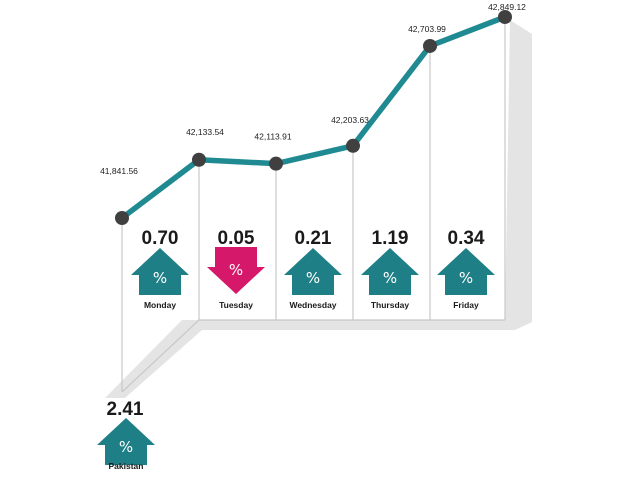 Image resolution: width=640 pixels, height=480 pixels. Describe the element at coordinates (350, 120) in the screenshot. I see `point-value-label: 42,203.63` at that location.